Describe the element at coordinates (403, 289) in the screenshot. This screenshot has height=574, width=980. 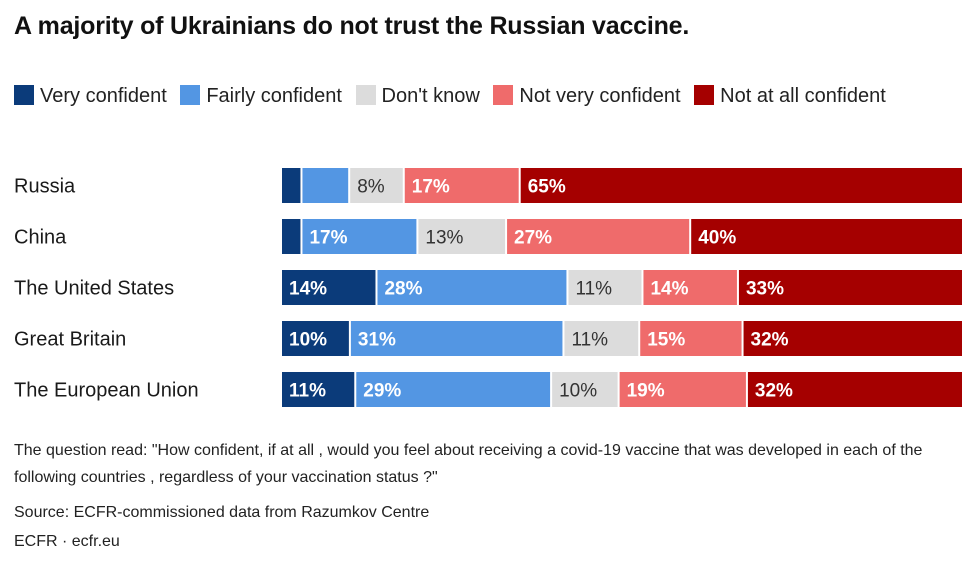
I see `data-label: 28%` at that location.